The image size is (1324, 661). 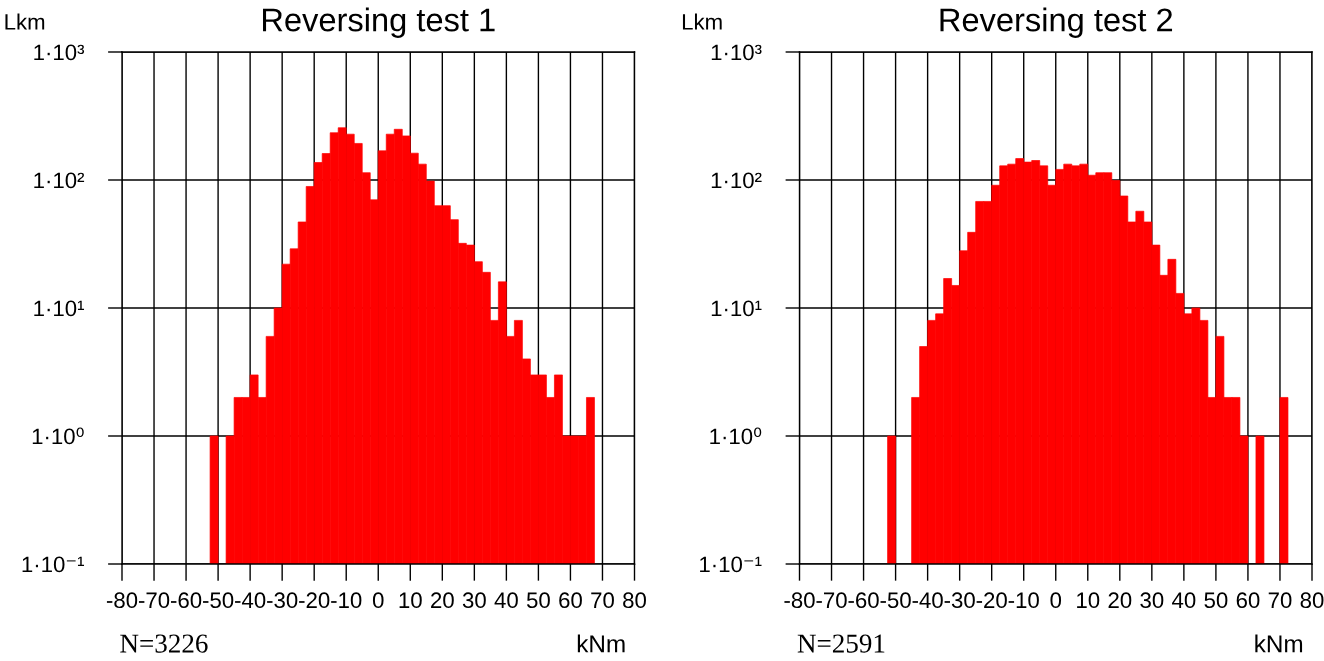 What do you see at coordinates (841, 643) in the screenshot?
I see `text: N=2591` at bounding box center [841, 643].